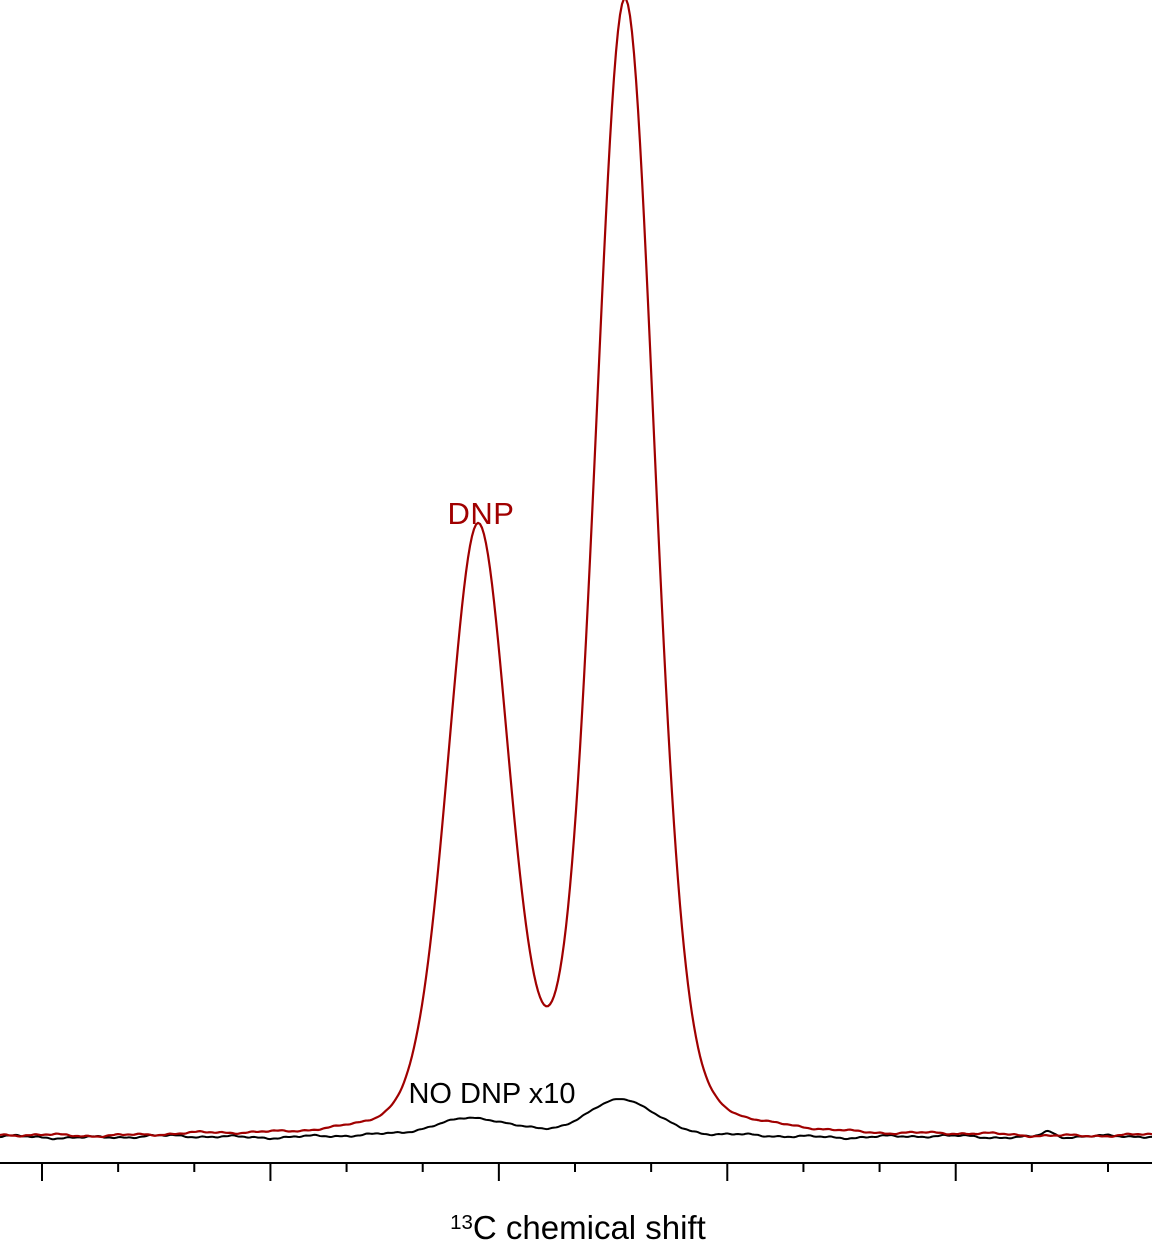 Image resolution: width=1152 pixels, height=1257 pixels. I want to click on x-axis-label-superscript: 13, so click(461, 1222).